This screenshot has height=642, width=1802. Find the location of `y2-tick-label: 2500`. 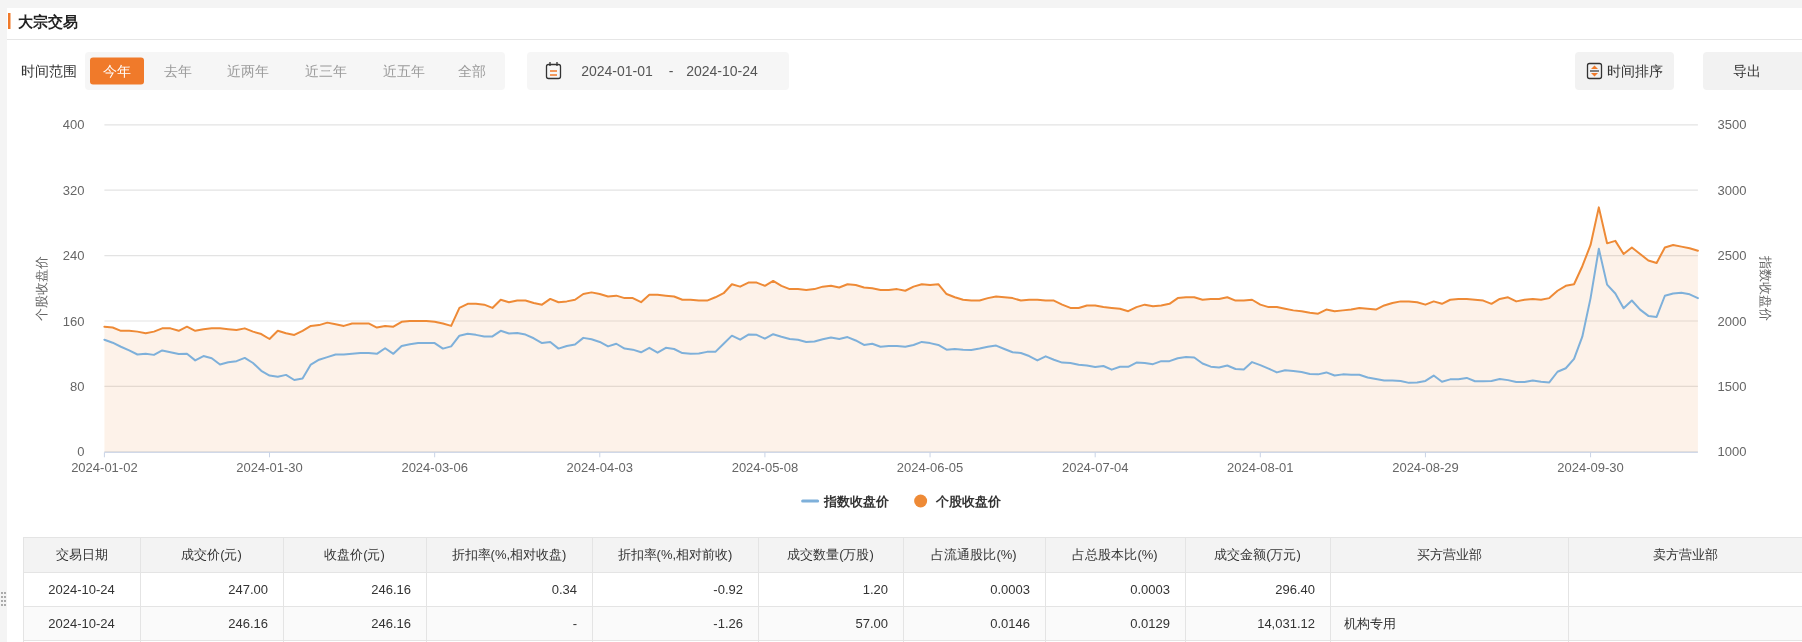

y2-tick-label: 2500 is located at coordinates (1732, 256).